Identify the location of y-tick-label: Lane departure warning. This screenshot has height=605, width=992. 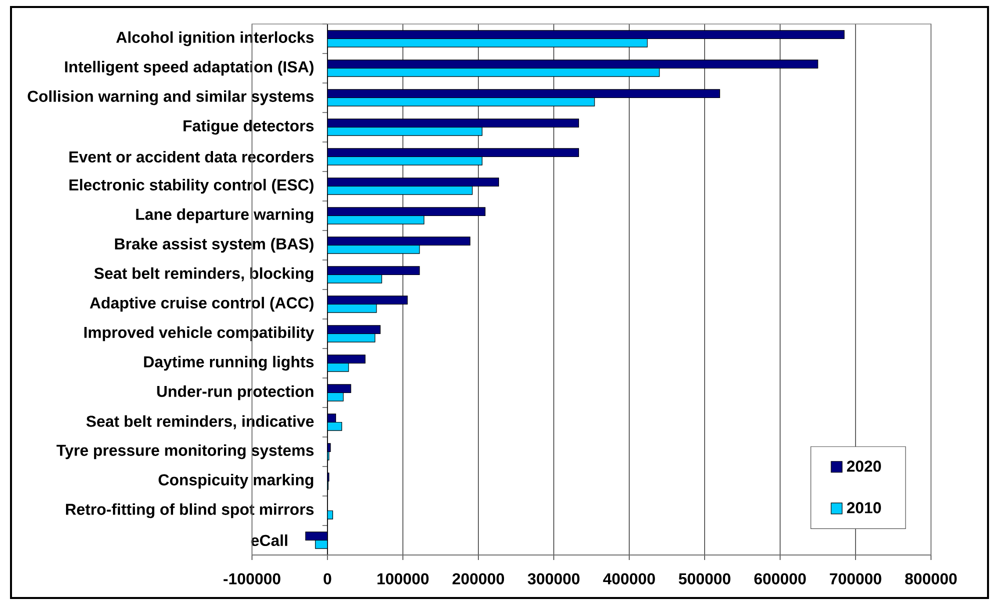
(225, 216).